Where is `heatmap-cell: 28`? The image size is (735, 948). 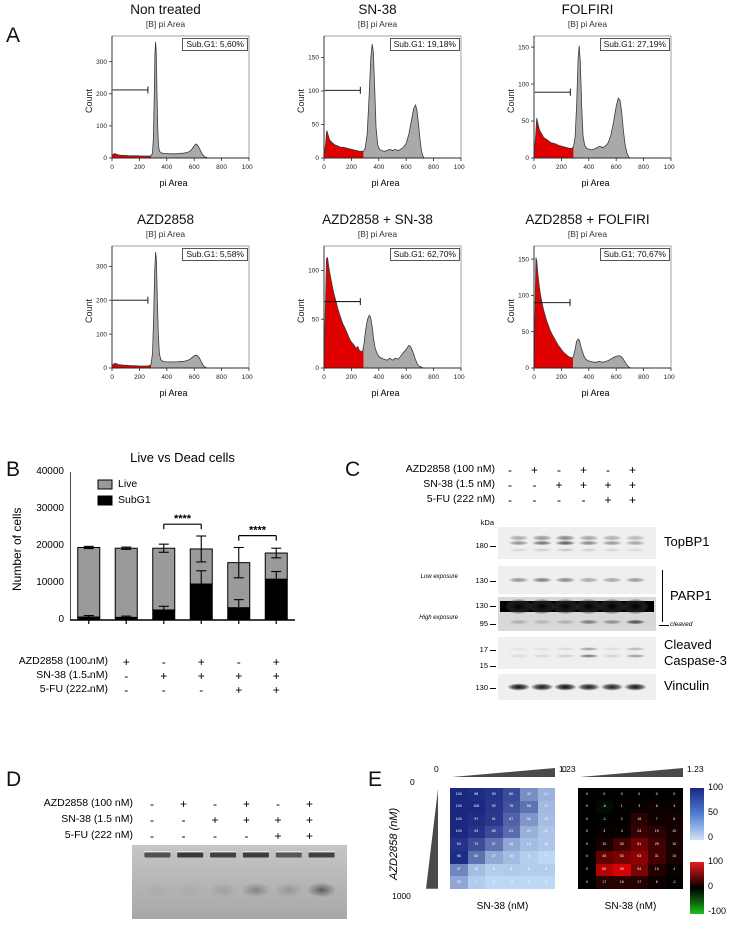 heatmap-cell: 28 is located at coordinates (511, 844).